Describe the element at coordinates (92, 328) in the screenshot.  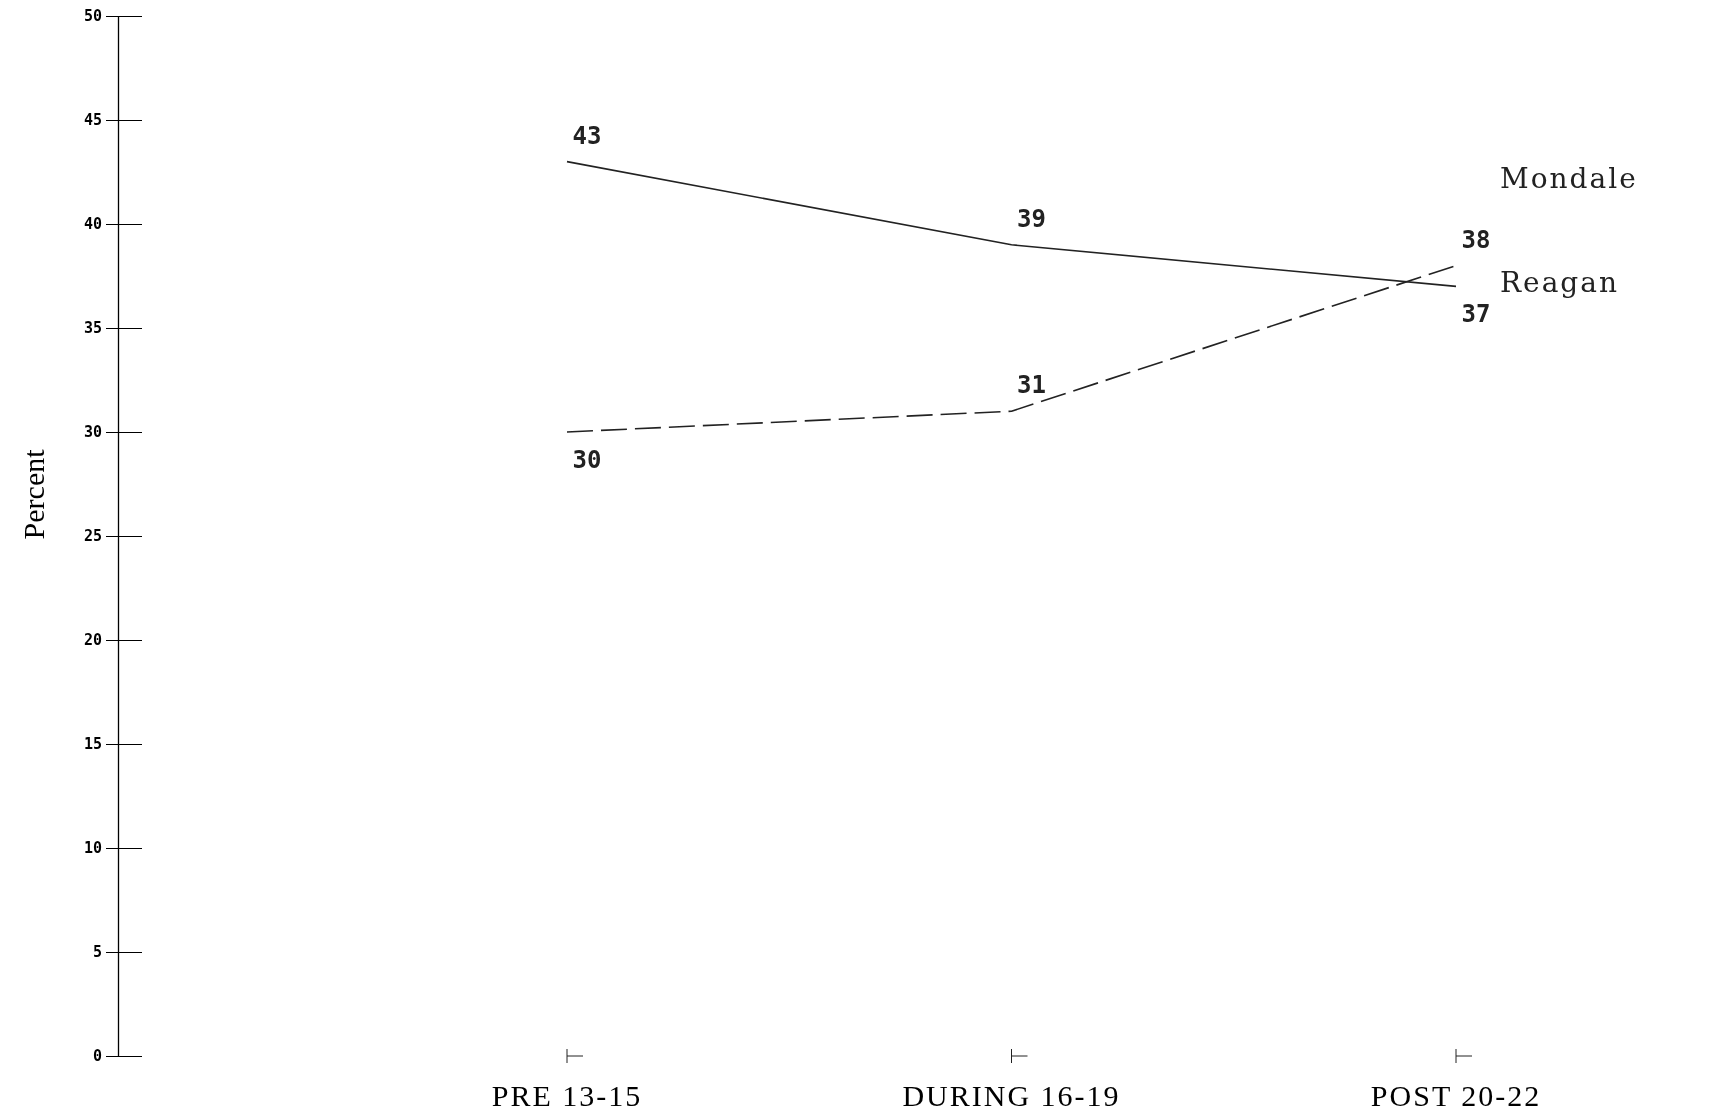
I see `y-tick-label: 35` at that location.